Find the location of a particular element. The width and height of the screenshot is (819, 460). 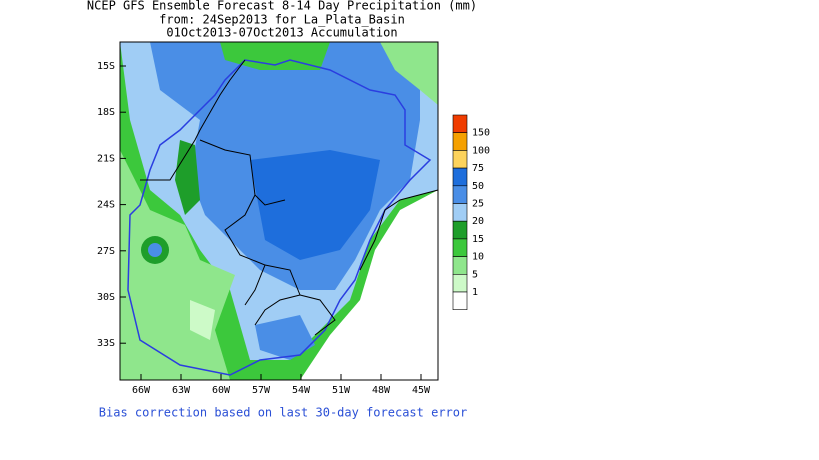

title-line: 01Oct2013-07Oct2013 Accumulation is located at coordinates (281, 33).